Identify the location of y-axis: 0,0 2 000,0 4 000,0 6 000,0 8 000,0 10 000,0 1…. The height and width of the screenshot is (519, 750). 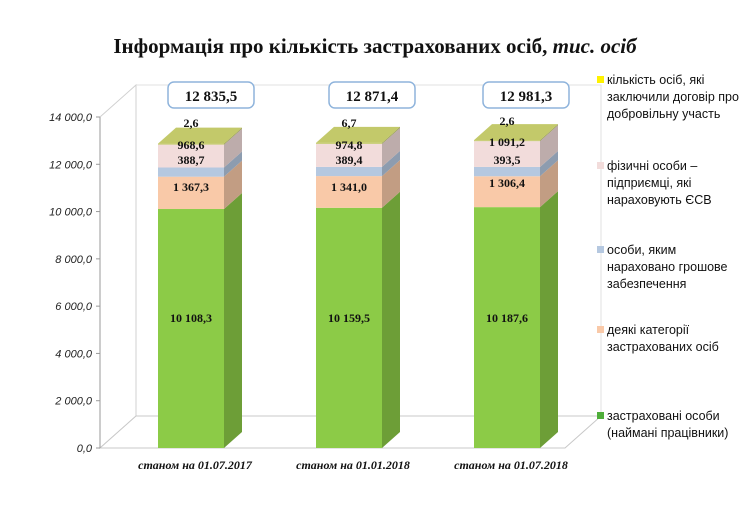
(75, 283).